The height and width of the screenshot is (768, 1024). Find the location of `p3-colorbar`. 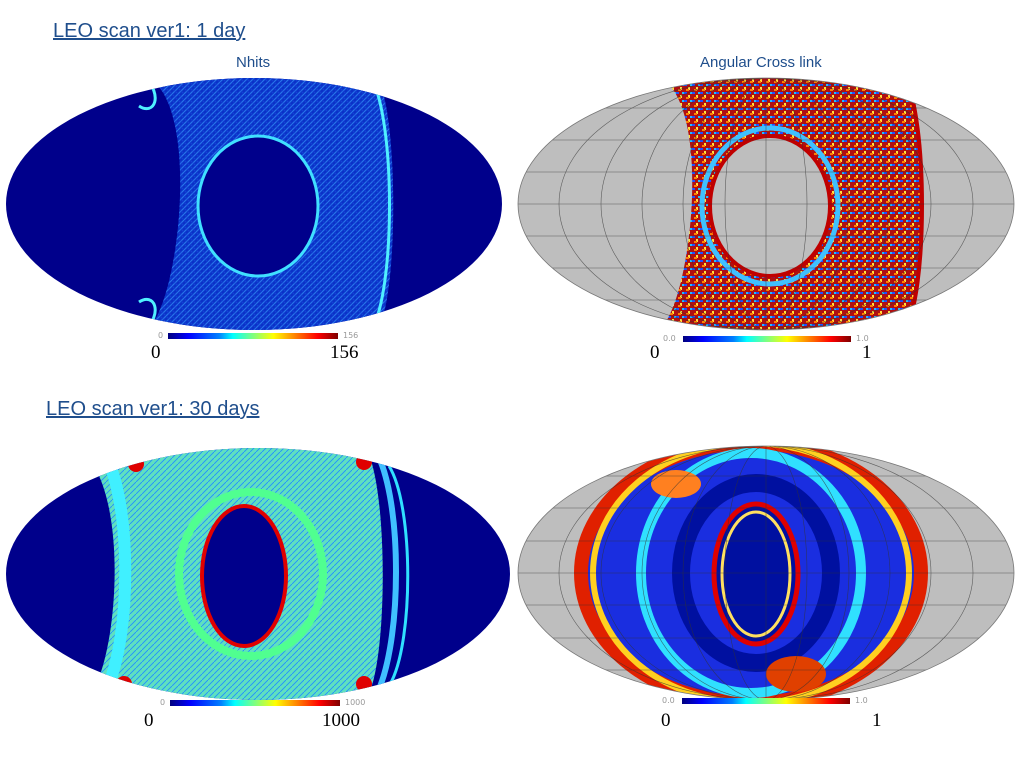

p3-colorbar is located at coordinates (255, 703).